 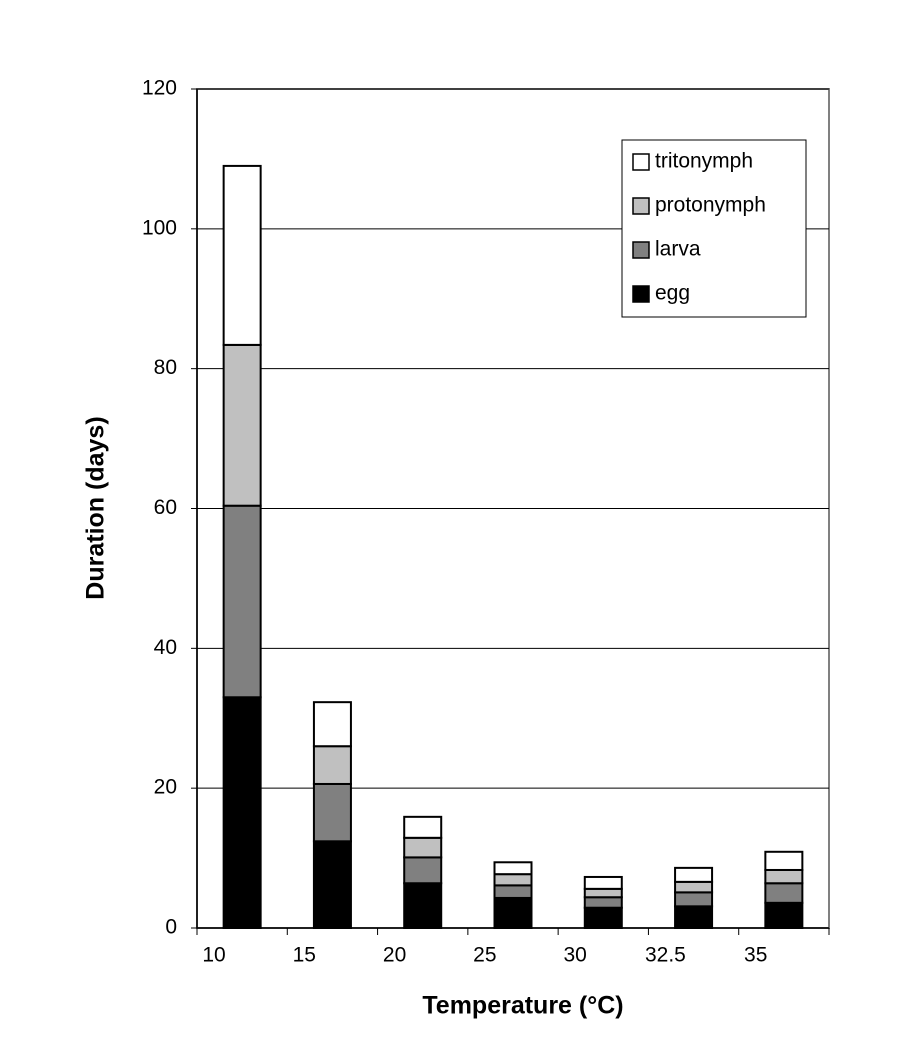 What do you see at coordinates (165, 507) in the screenshot?
I see `y-tick-label: 60` at bounding box center [165, 507].